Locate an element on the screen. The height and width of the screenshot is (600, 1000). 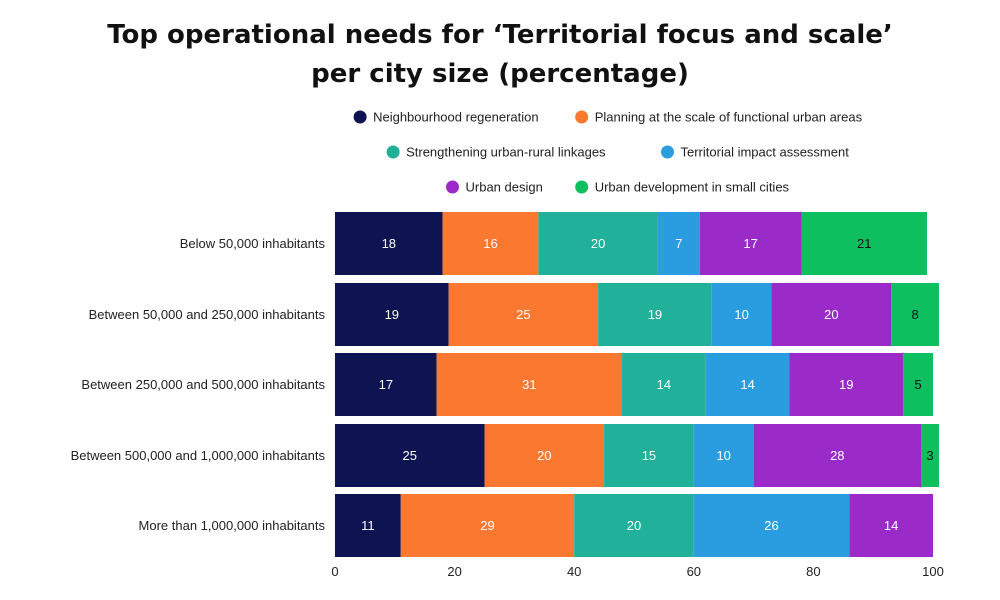
data-label-1-3: 10 is located at coordinates (741, 314).